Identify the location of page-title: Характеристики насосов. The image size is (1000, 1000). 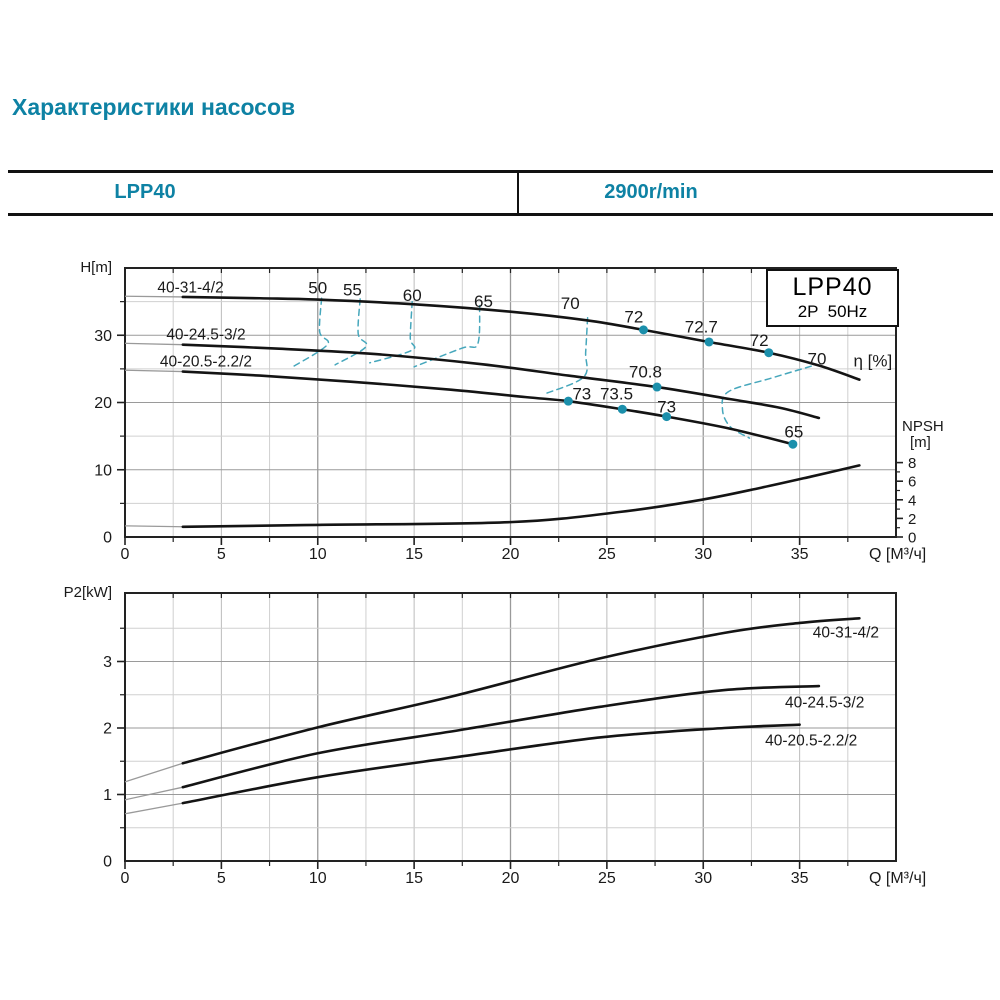
(154, 107).